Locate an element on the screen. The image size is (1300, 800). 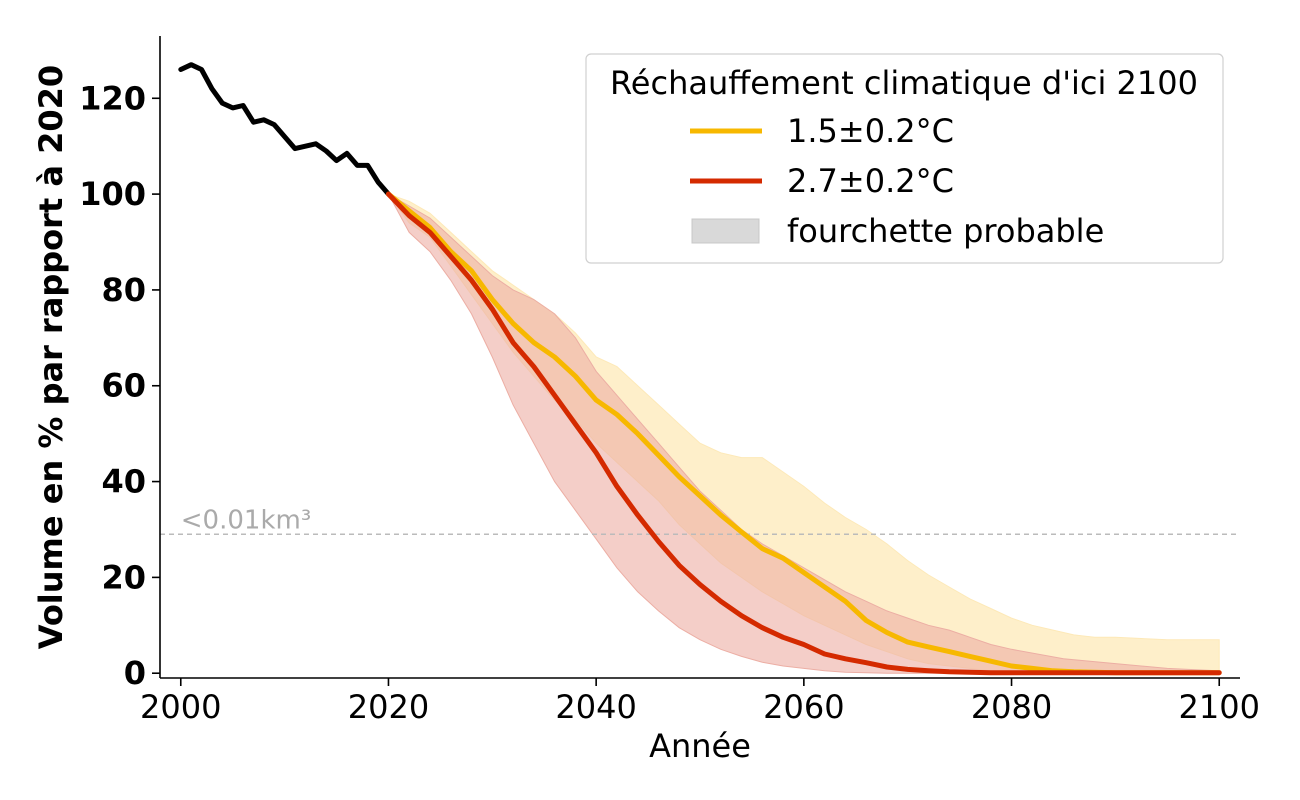
y-axis-label: Volume en % par rapport à 2020 is located at coordinates (51, 357).